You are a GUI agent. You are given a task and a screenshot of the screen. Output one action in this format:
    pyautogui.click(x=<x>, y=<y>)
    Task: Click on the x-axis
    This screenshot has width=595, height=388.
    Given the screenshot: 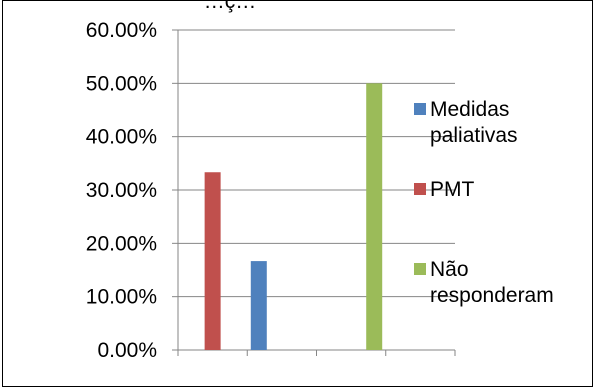 What is the action you would take?
    pyautogui.click(x=316, y=352)
    